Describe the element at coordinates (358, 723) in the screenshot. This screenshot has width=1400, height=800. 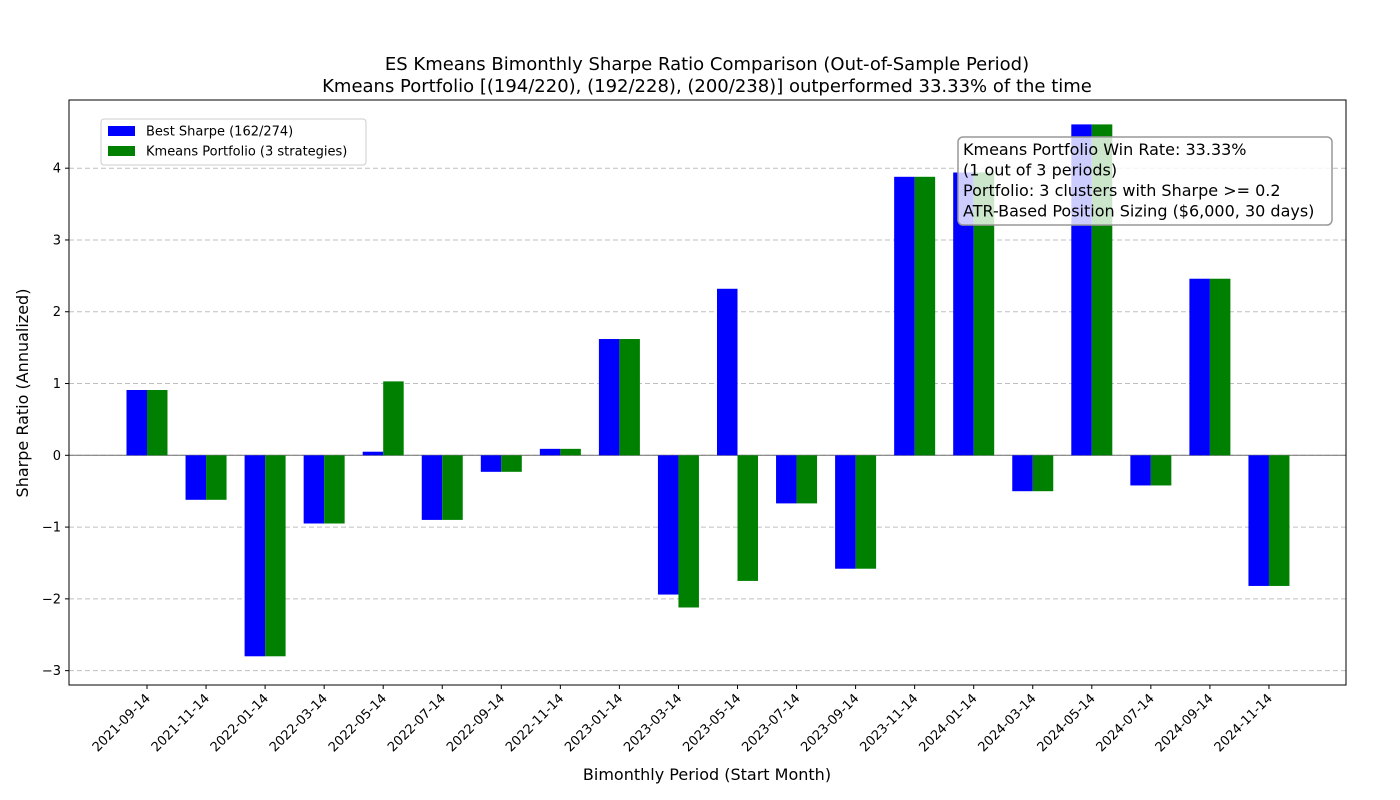
I see `x-tick-label: 2022-05-14` at that location.